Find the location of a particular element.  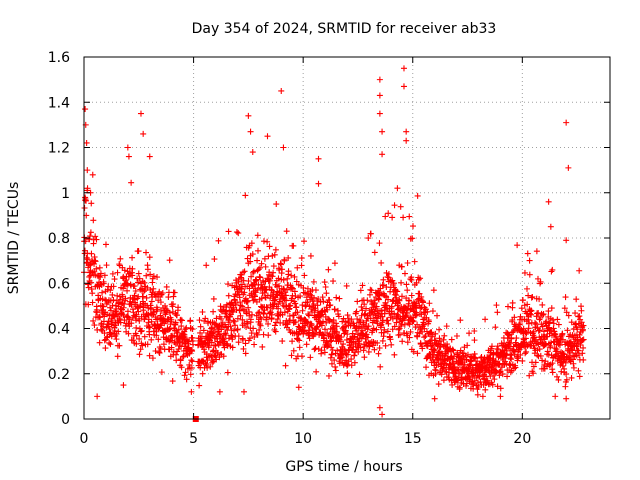

y-tick-label: 0.8 is located at coordinates (59, 239).